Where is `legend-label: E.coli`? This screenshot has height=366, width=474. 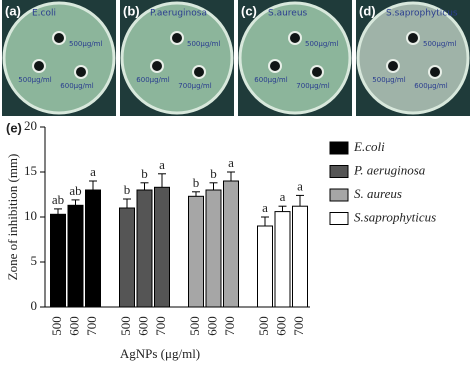 legend-label: E.coli is located at coordinates (369, 146).